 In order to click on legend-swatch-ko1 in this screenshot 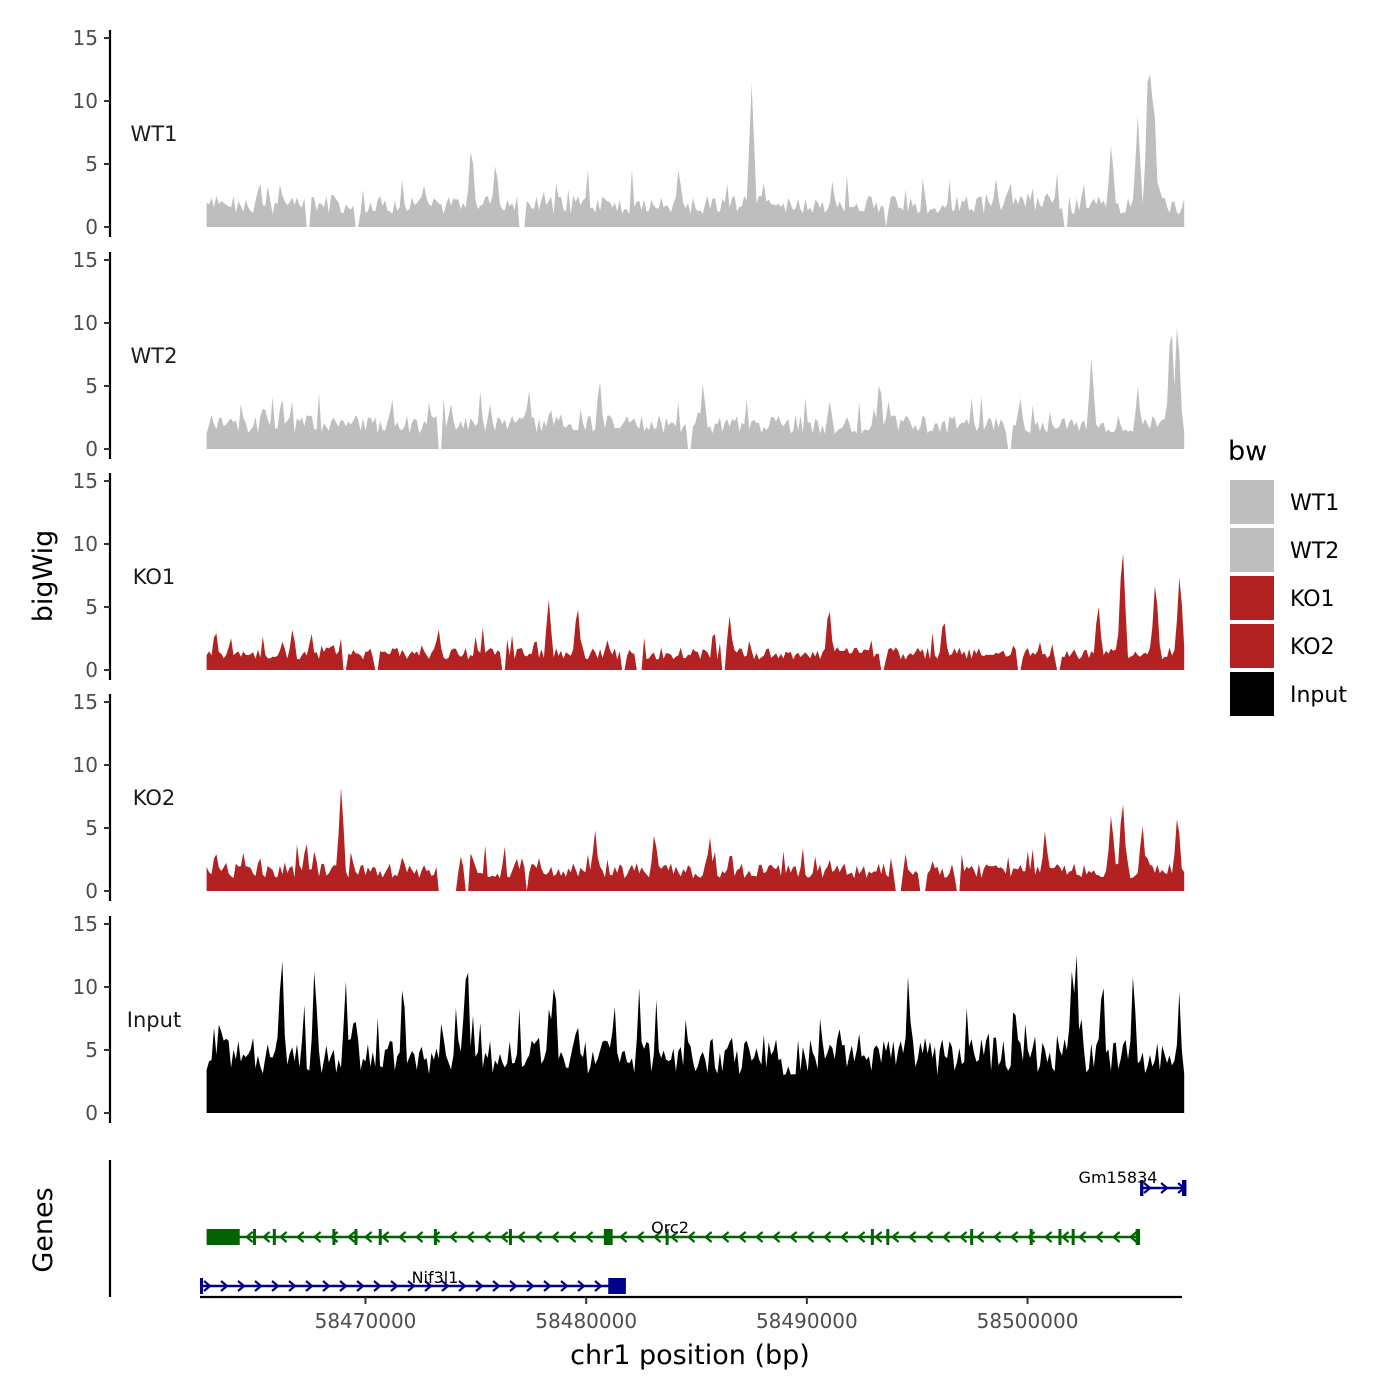, I will do `click(1252, 598)`.